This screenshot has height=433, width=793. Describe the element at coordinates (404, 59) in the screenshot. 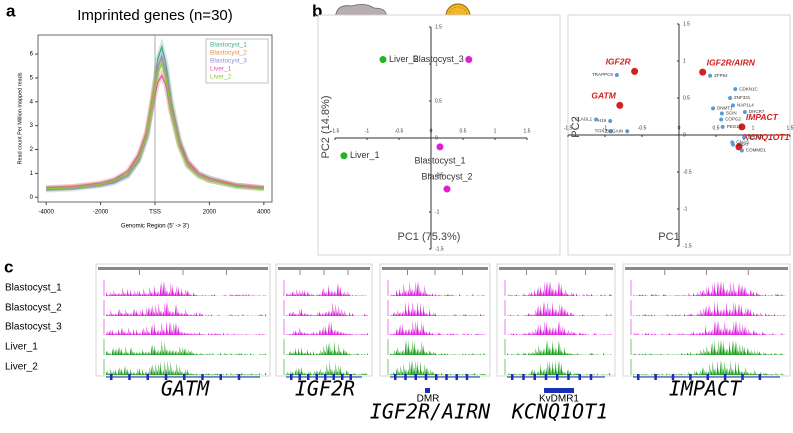

I see `point-label: Liver_2` at that location.